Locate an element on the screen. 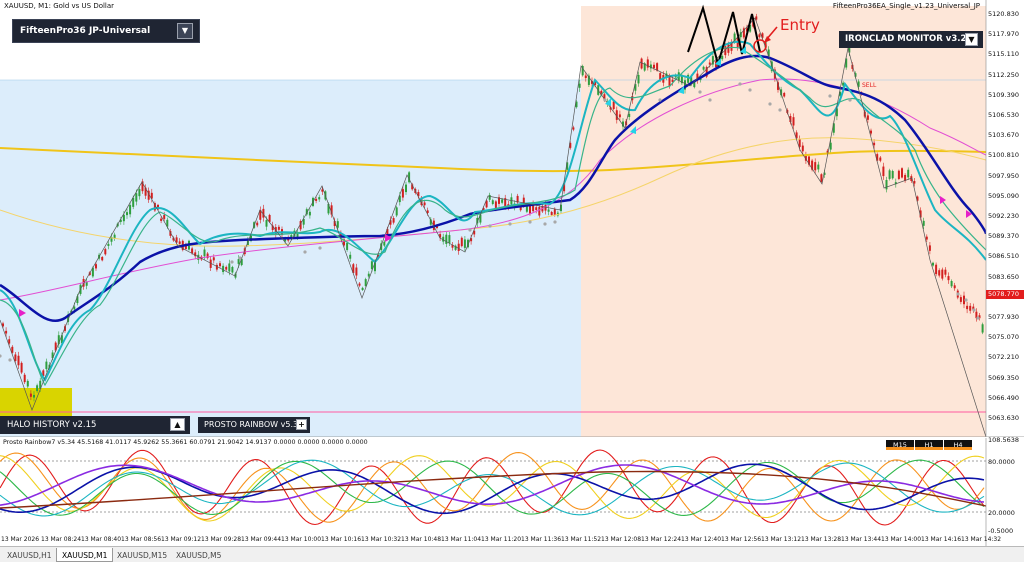  halo-history-panel: HALO HISTORY v2.15 ▲ is located at coordinates (95, 425).